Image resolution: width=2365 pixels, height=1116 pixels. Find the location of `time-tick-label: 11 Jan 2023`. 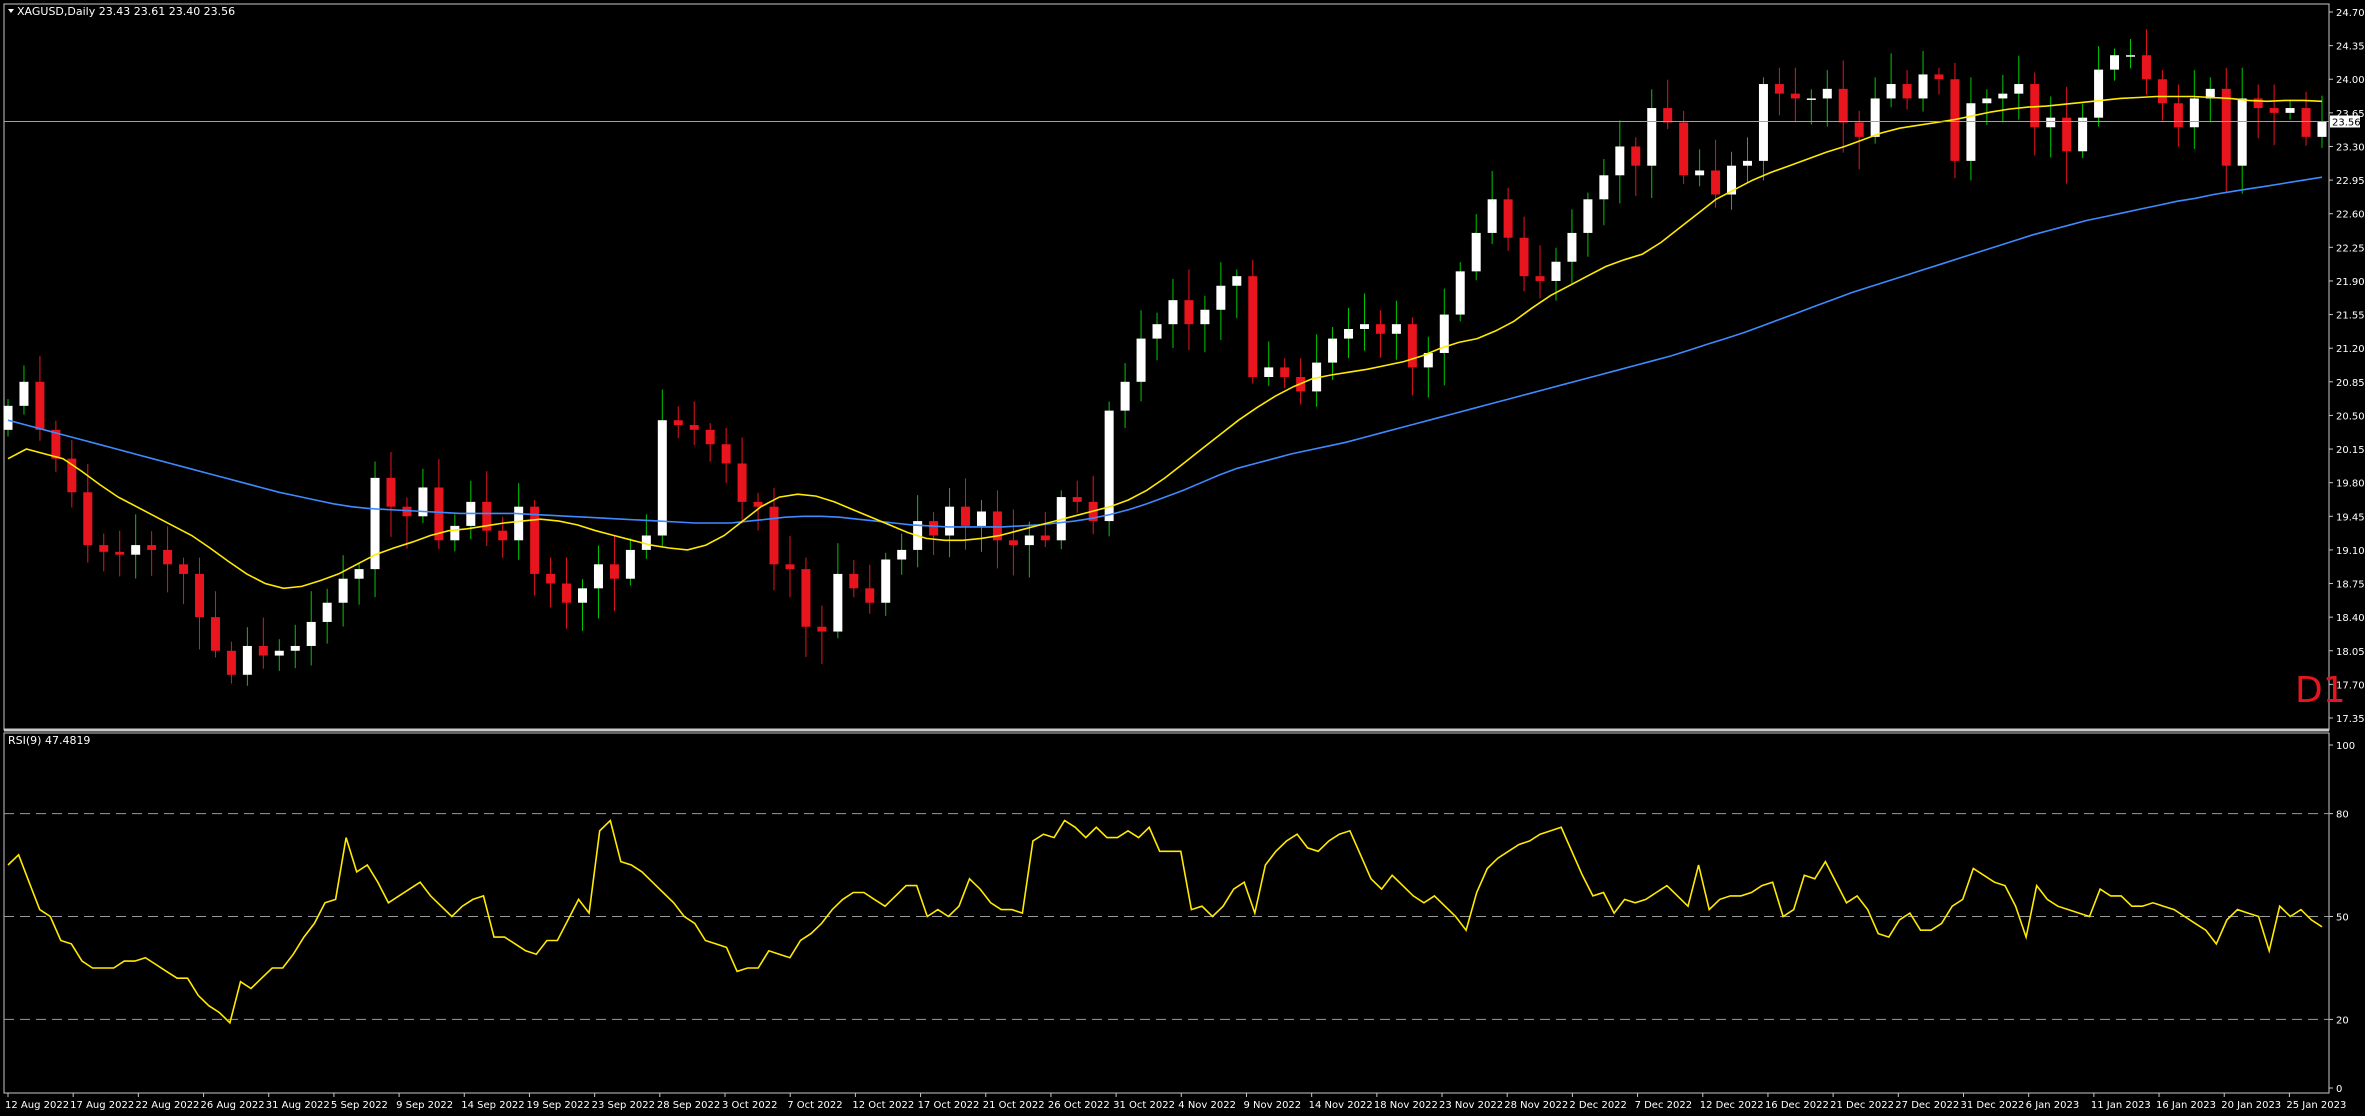

time-tick-label: 11 Jan 2023 is located at coordinates (2121, 1105).